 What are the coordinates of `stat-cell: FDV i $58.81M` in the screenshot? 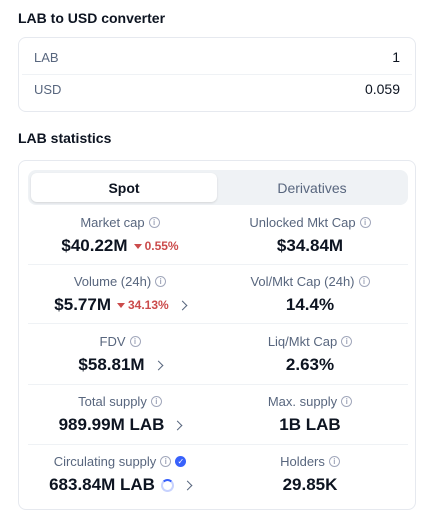 It's located at (120, 355).